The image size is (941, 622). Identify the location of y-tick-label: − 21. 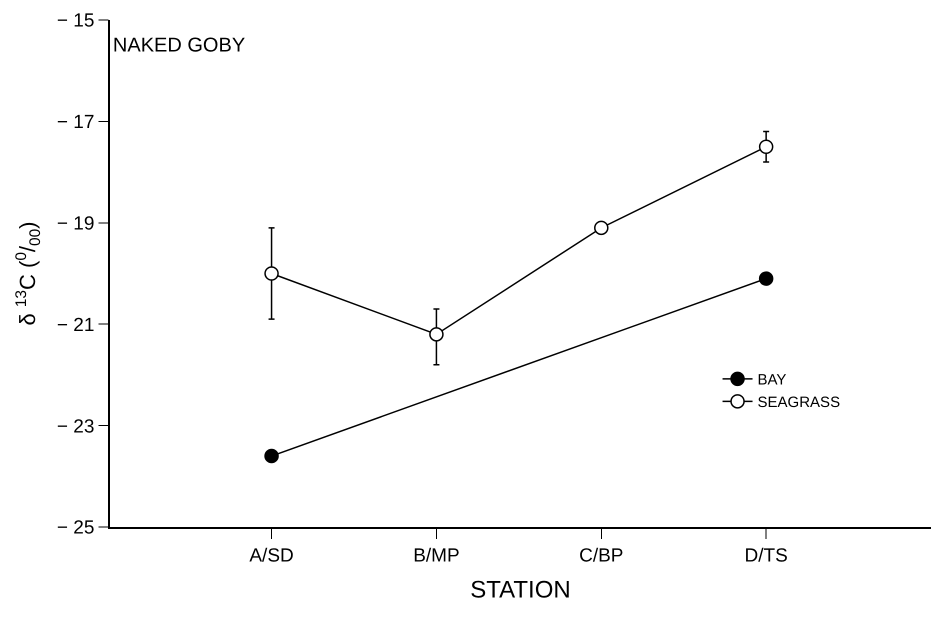
(75, 325).